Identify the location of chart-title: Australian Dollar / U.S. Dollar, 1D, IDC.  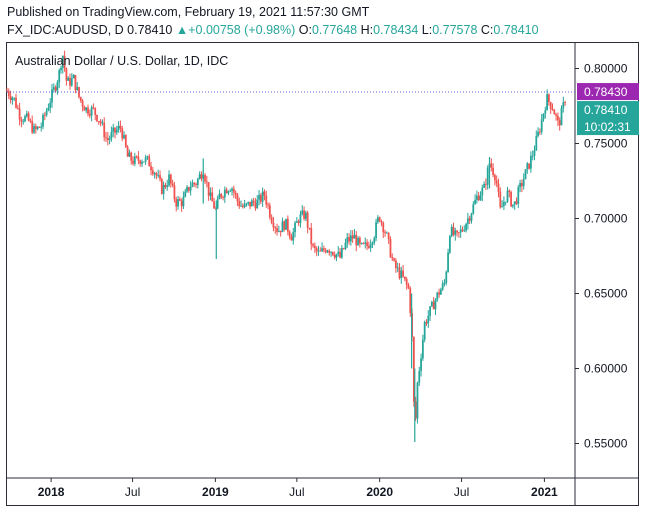
(122, 61).